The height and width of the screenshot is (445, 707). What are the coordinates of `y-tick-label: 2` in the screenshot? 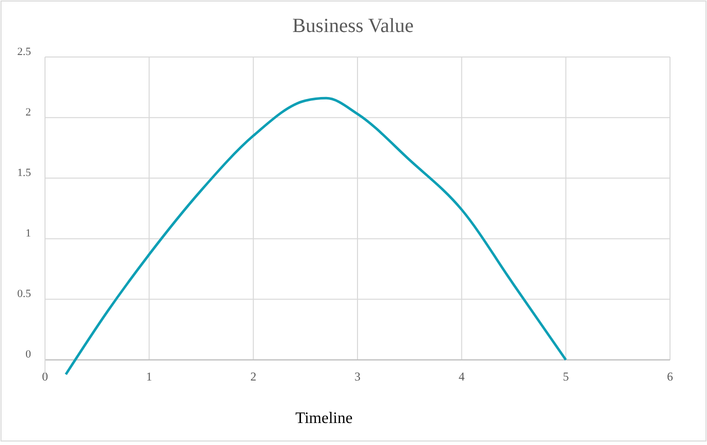 It's located at (28, 112).